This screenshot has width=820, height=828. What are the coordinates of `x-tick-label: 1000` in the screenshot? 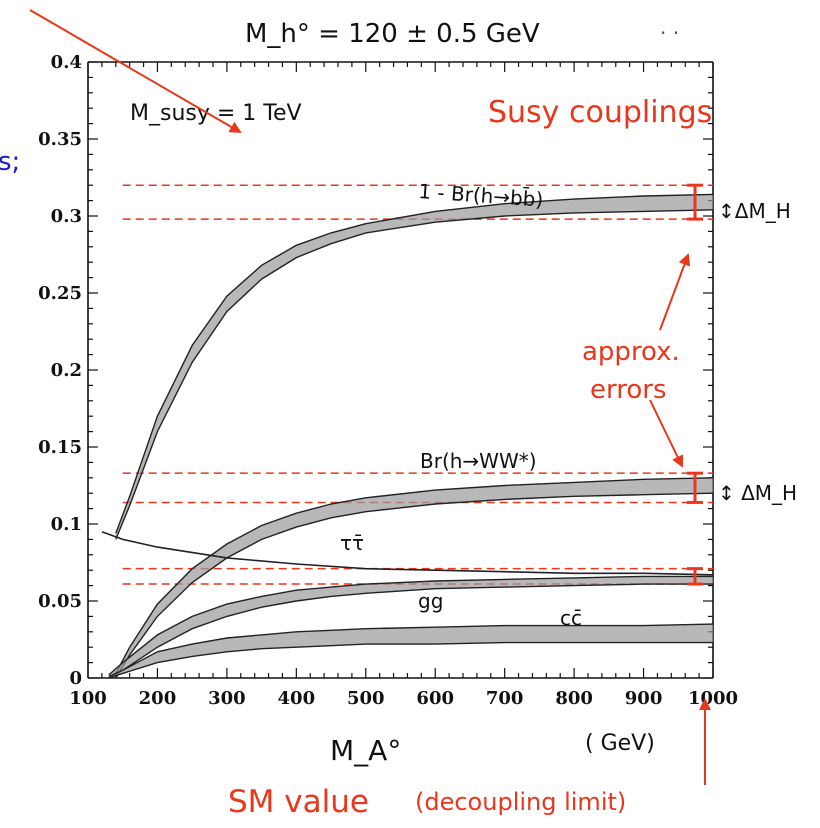 It's located at (713, 698).